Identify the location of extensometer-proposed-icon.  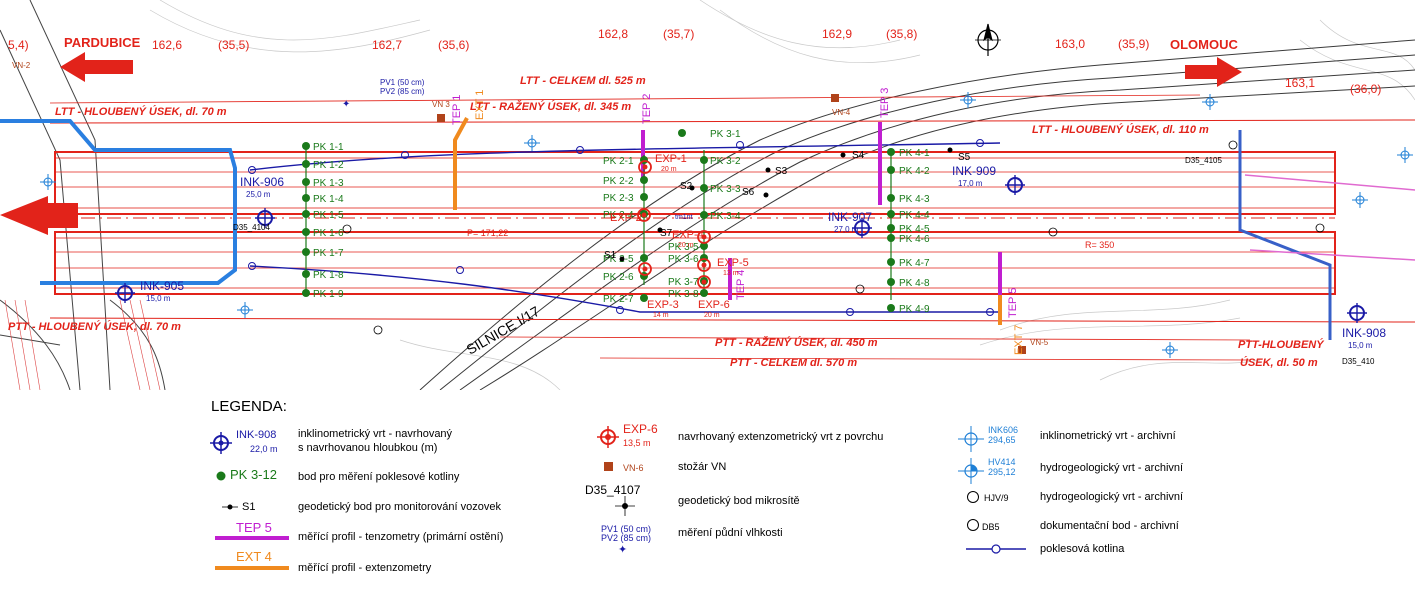
(644, 215).